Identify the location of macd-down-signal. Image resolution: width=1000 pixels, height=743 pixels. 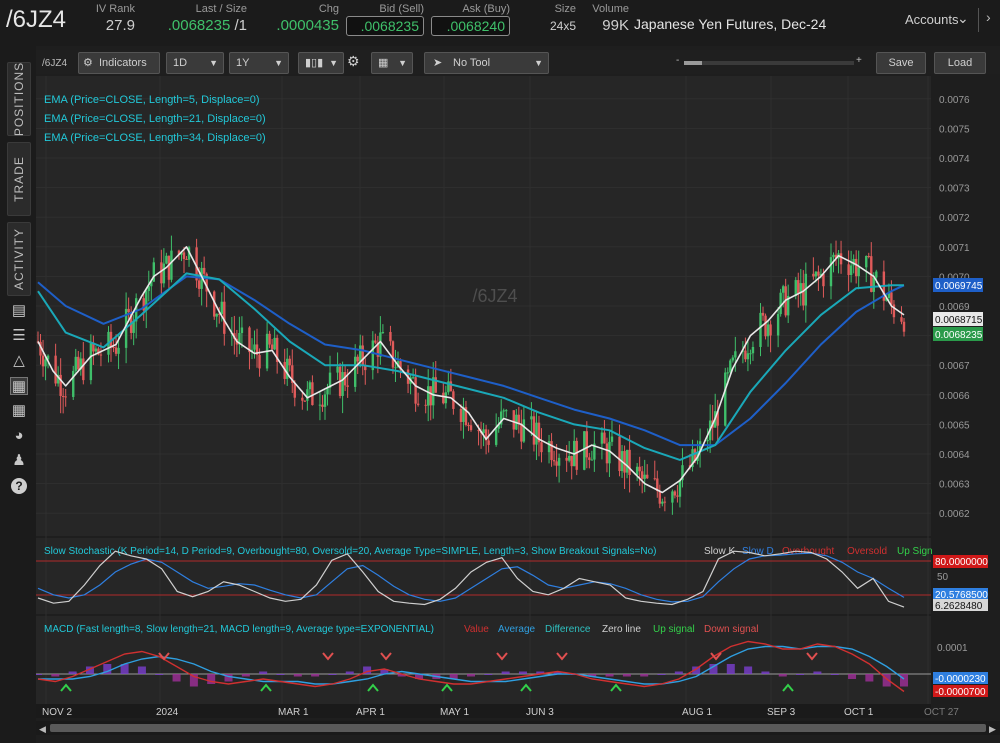
(562, 656).